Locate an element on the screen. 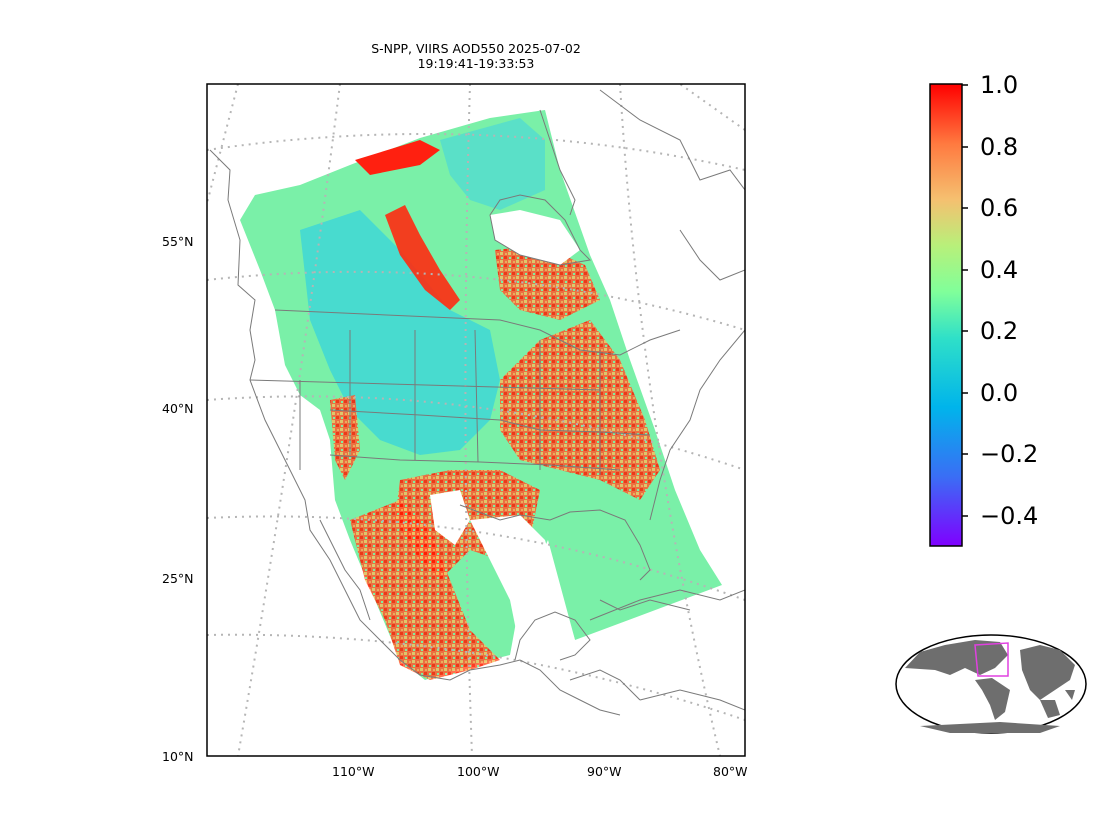  aod-high-west is located at coordinates (345, 437).